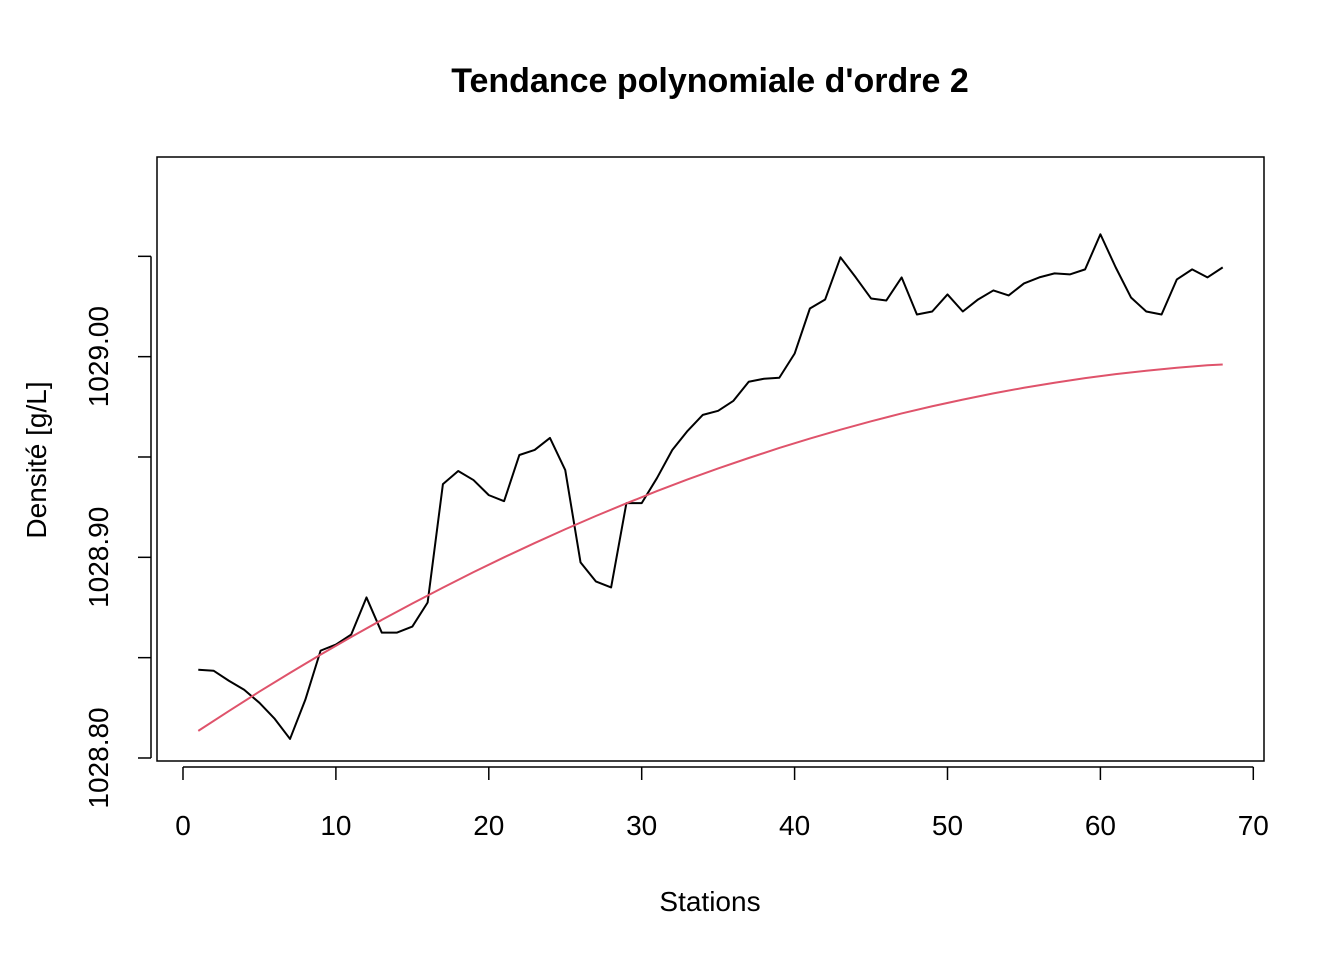 Image resolution: width=1344 pixels, height=960 pixels. I want to click on y-tick-label: 1028.90, so click(98, 557).